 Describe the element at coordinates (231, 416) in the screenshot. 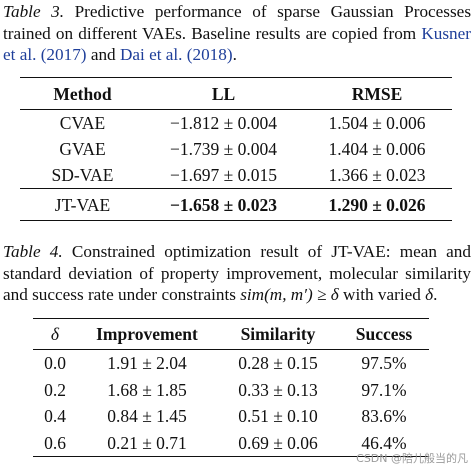

I see `table-row: 0.4 0.84 ± 1.45 0.51 ± 0.10 83.6%` at that location.